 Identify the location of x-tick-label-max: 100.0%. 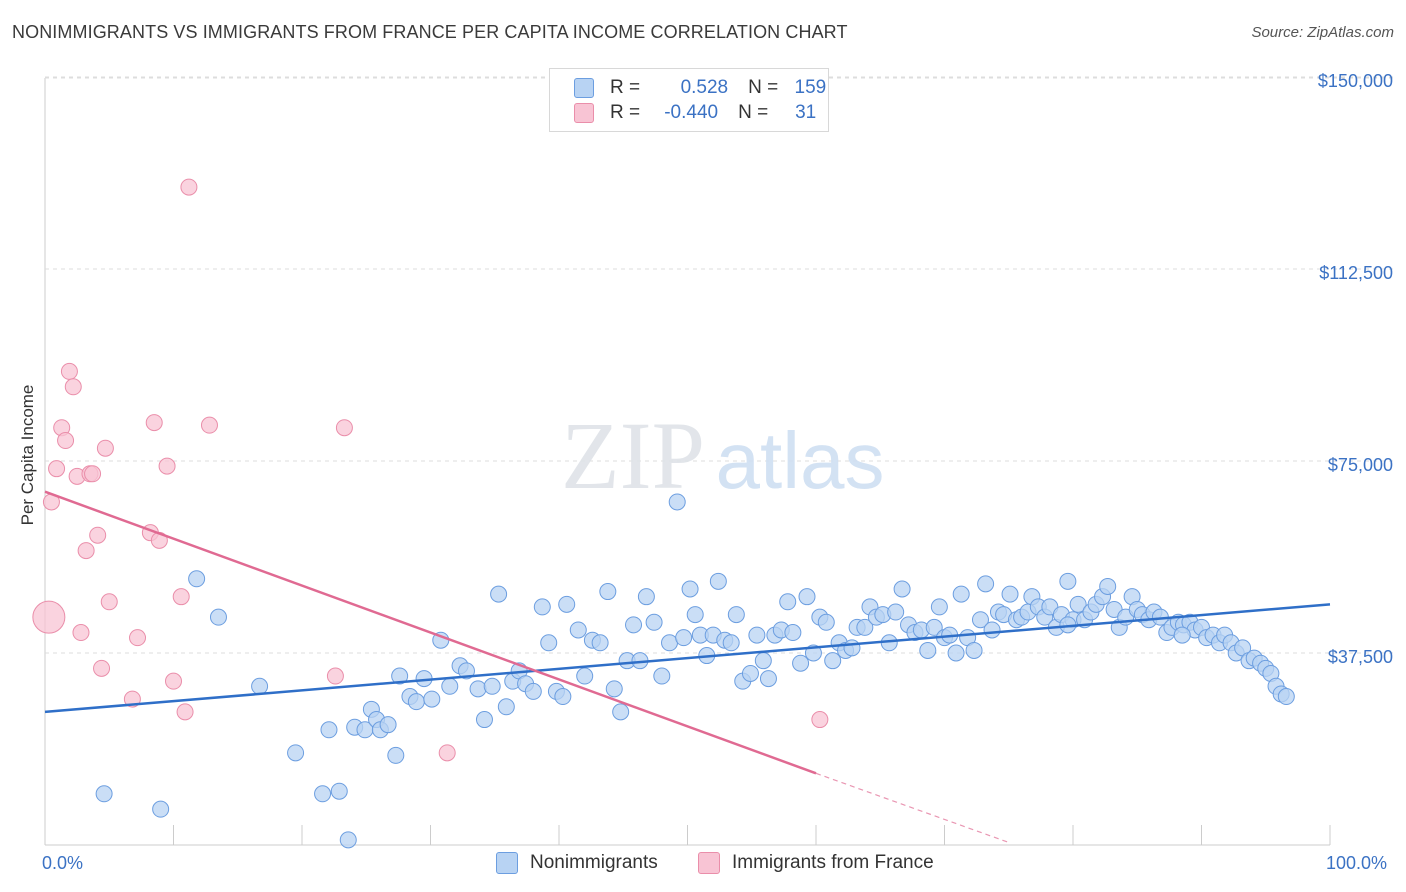
(1357, 863).